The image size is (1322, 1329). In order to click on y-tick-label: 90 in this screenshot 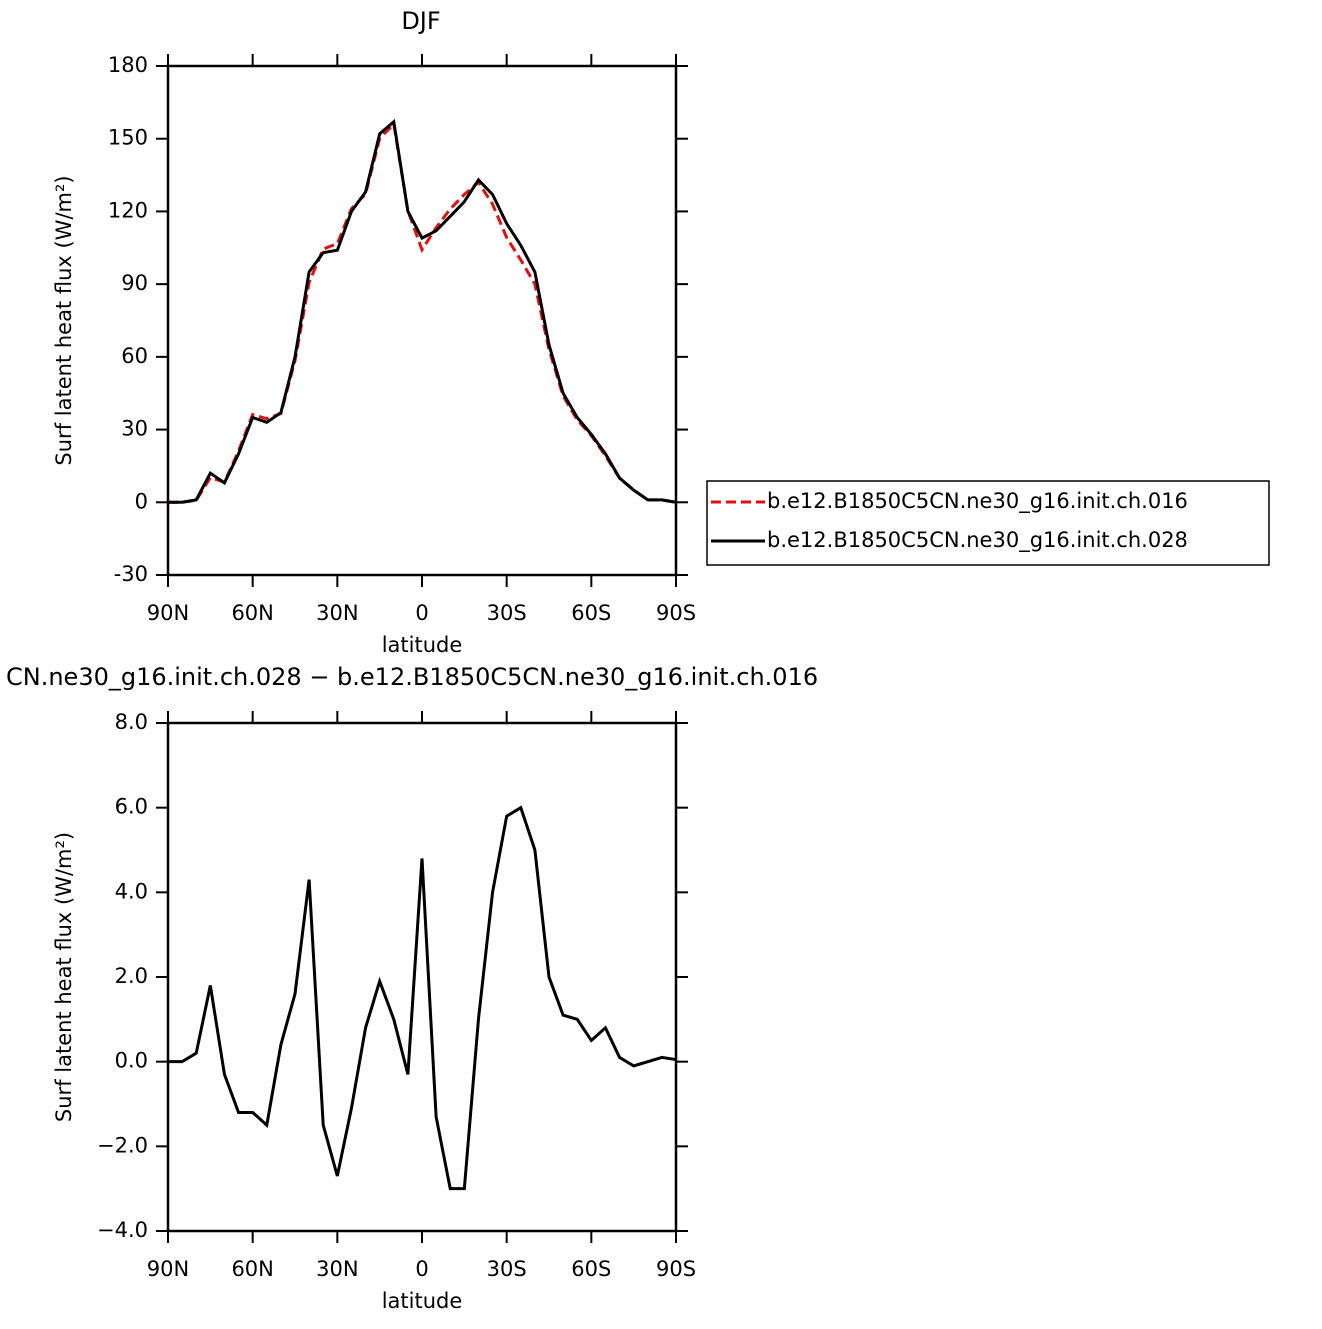, I will do `click(134, 283)`.